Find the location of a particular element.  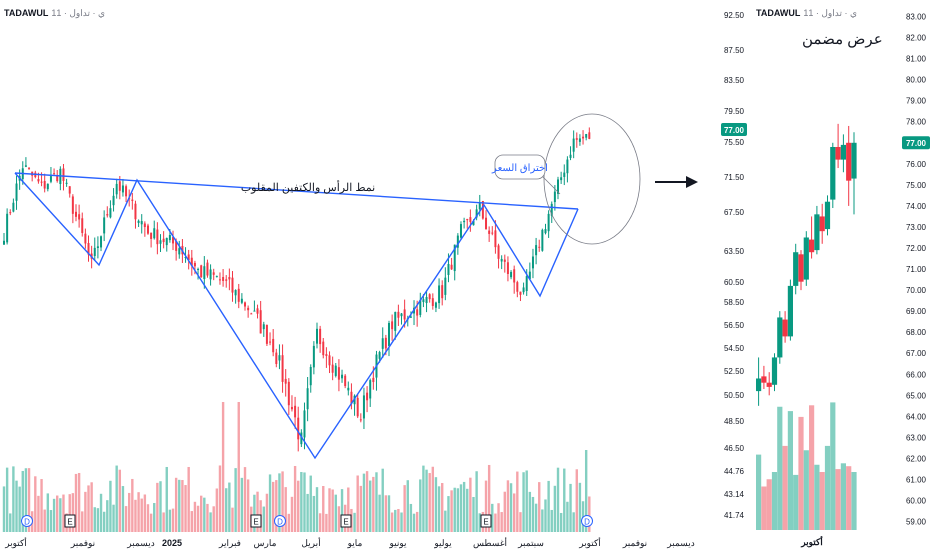

y-tick-label: 43.14 is located at coordinates (734, 494).